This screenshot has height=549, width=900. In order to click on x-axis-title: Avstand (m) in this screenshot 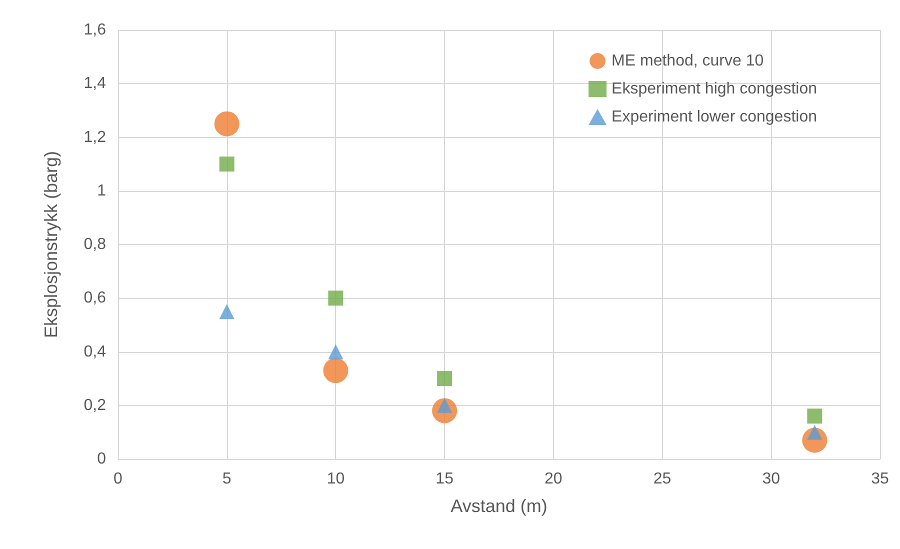, I will do `click(499, 506)`.